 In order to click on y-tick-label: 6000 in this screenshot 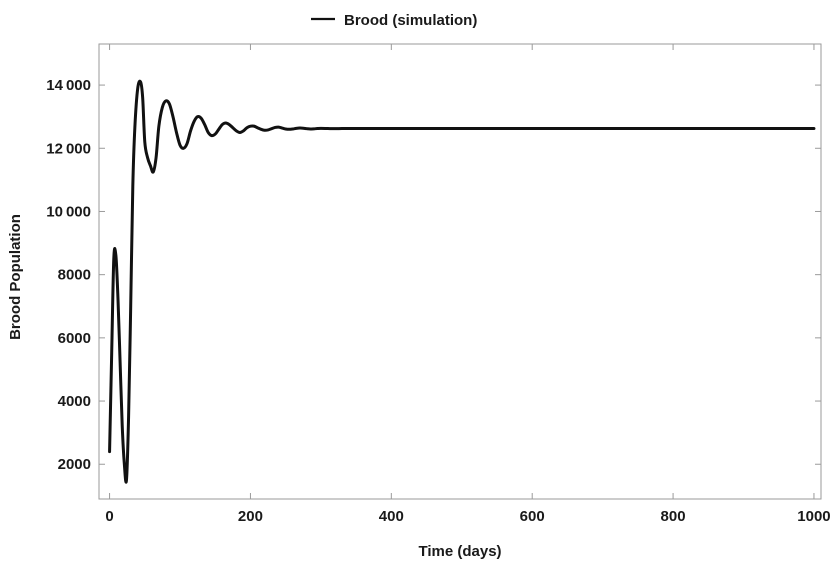, I will do `click(74, 338)`.